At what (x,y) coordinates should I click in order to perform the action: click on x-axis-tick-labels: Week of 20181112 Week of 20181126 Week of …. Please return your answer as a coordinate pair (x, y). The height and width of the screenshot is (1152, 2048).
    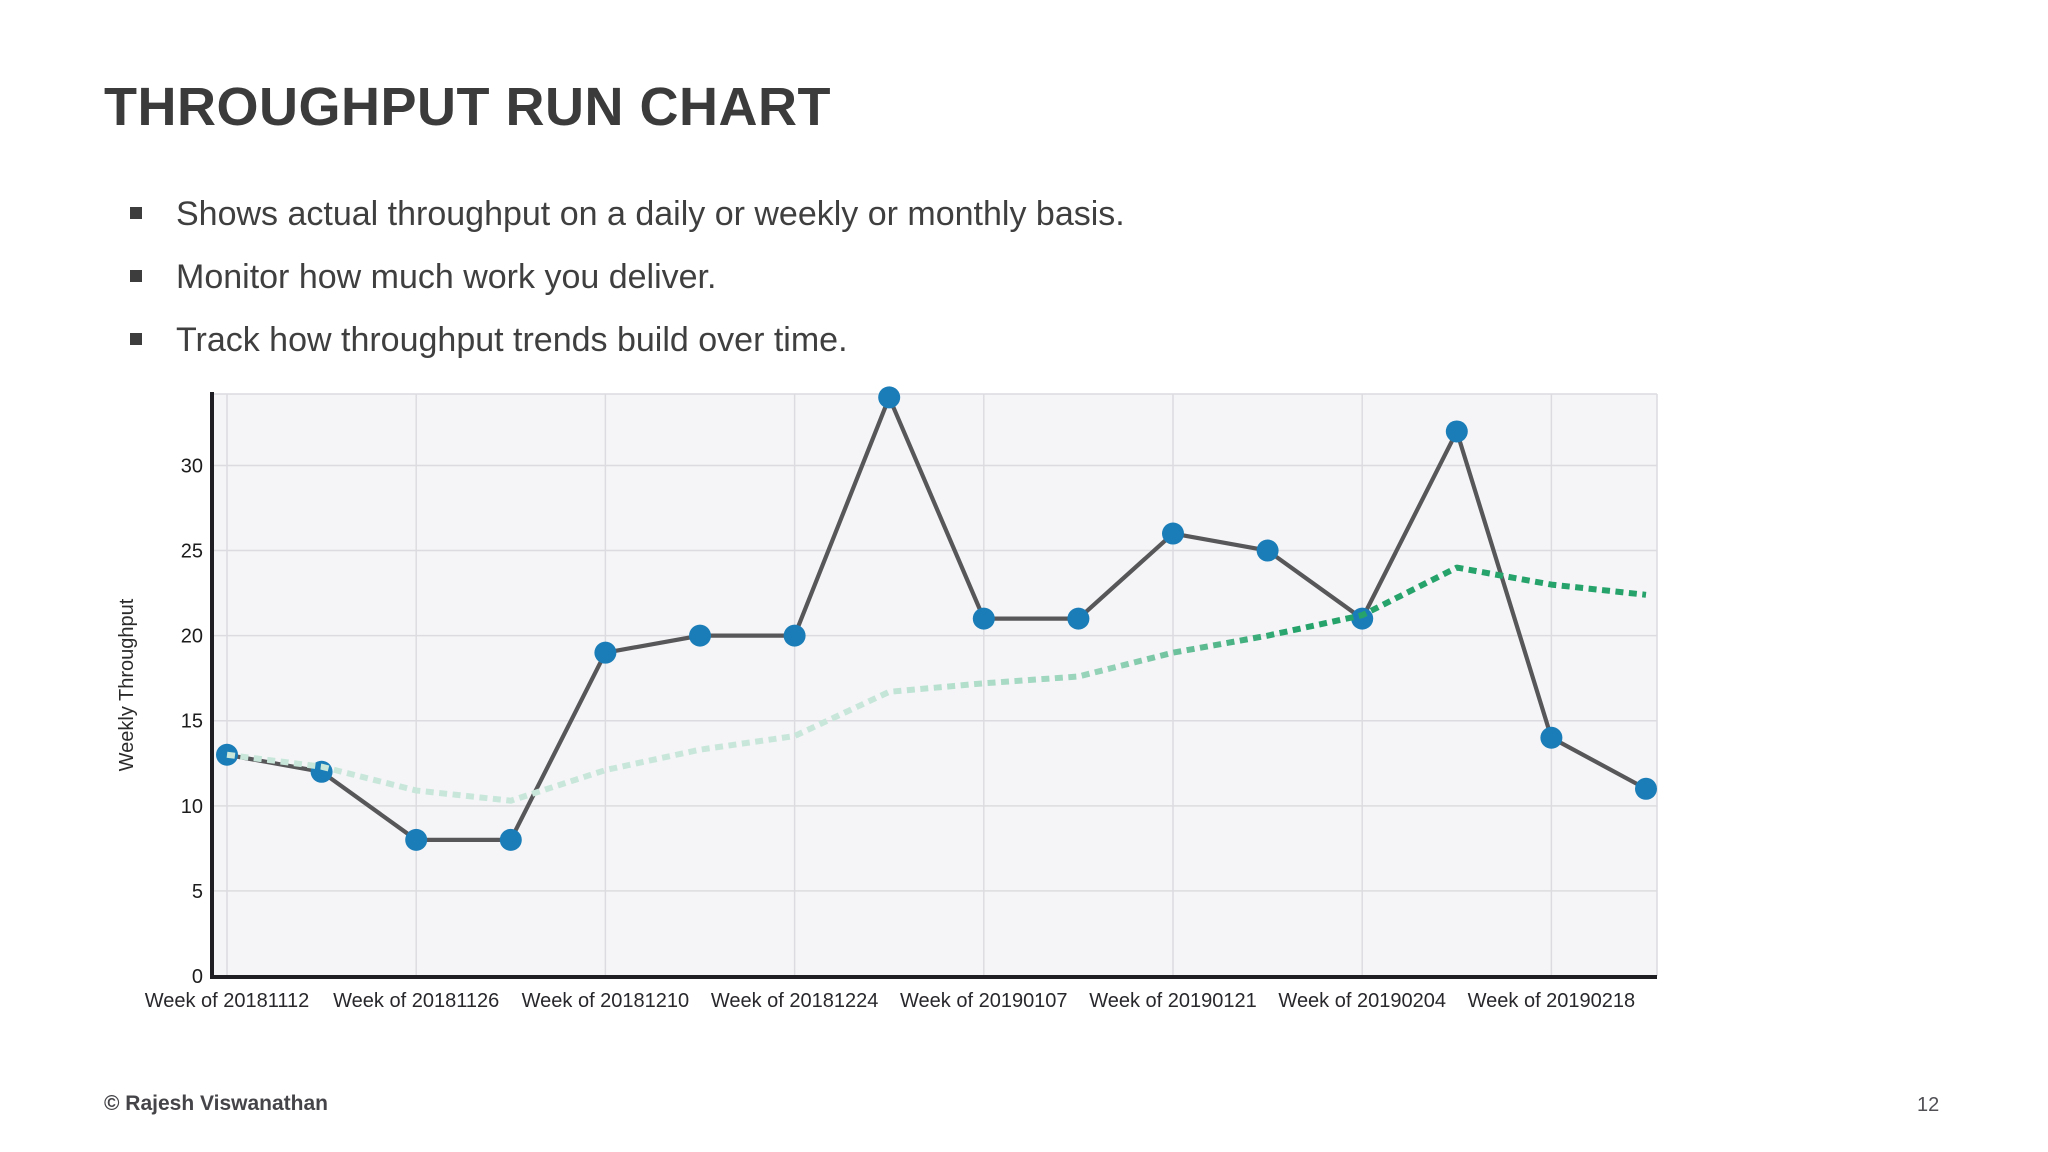
    Looking at the image, I should click on (890, 1001).